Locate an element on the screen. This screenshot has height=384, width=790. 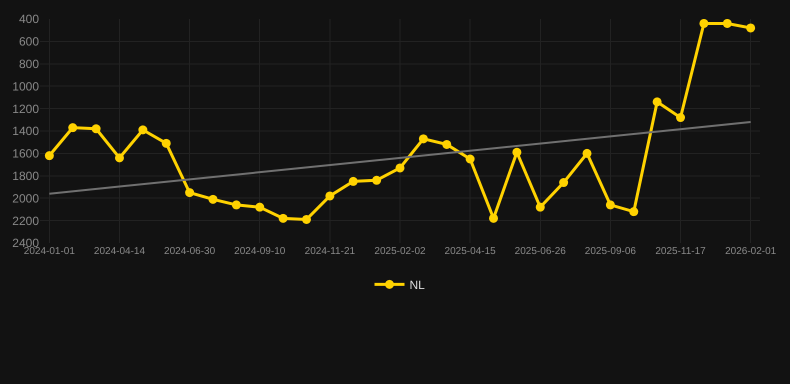
y-tick-label: 800 is located at coordinates (29, 64).